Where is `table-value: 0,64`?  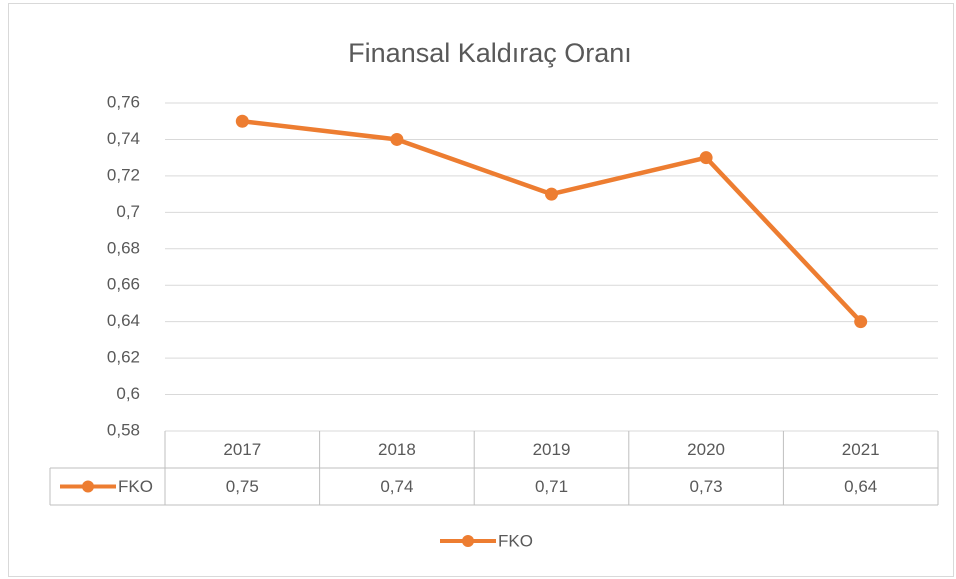
table-value: 0,64 is located at coordinates (860, 486).